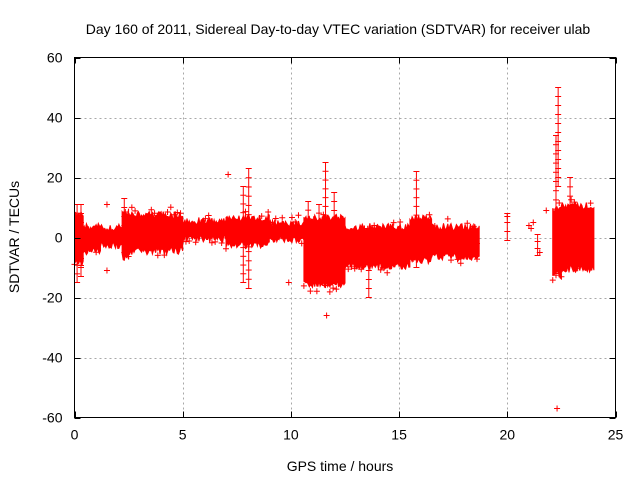  What do you see at coordinates (340, 466) in the screenshot?
I see `x-axis-label: GPS time / hours` at bounding box center [340, 466].